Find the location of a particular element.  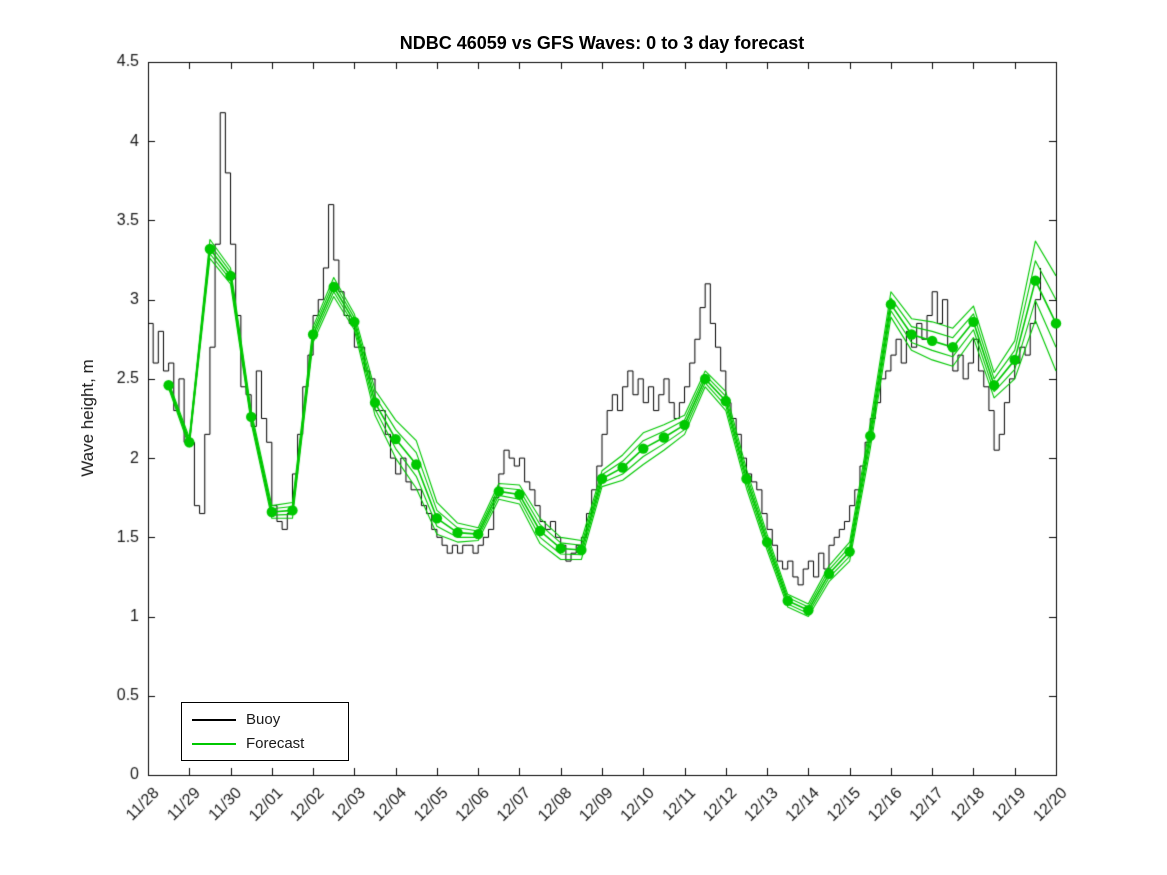

legend-item-buoy: Buoy is located at coordinates (263, 719).